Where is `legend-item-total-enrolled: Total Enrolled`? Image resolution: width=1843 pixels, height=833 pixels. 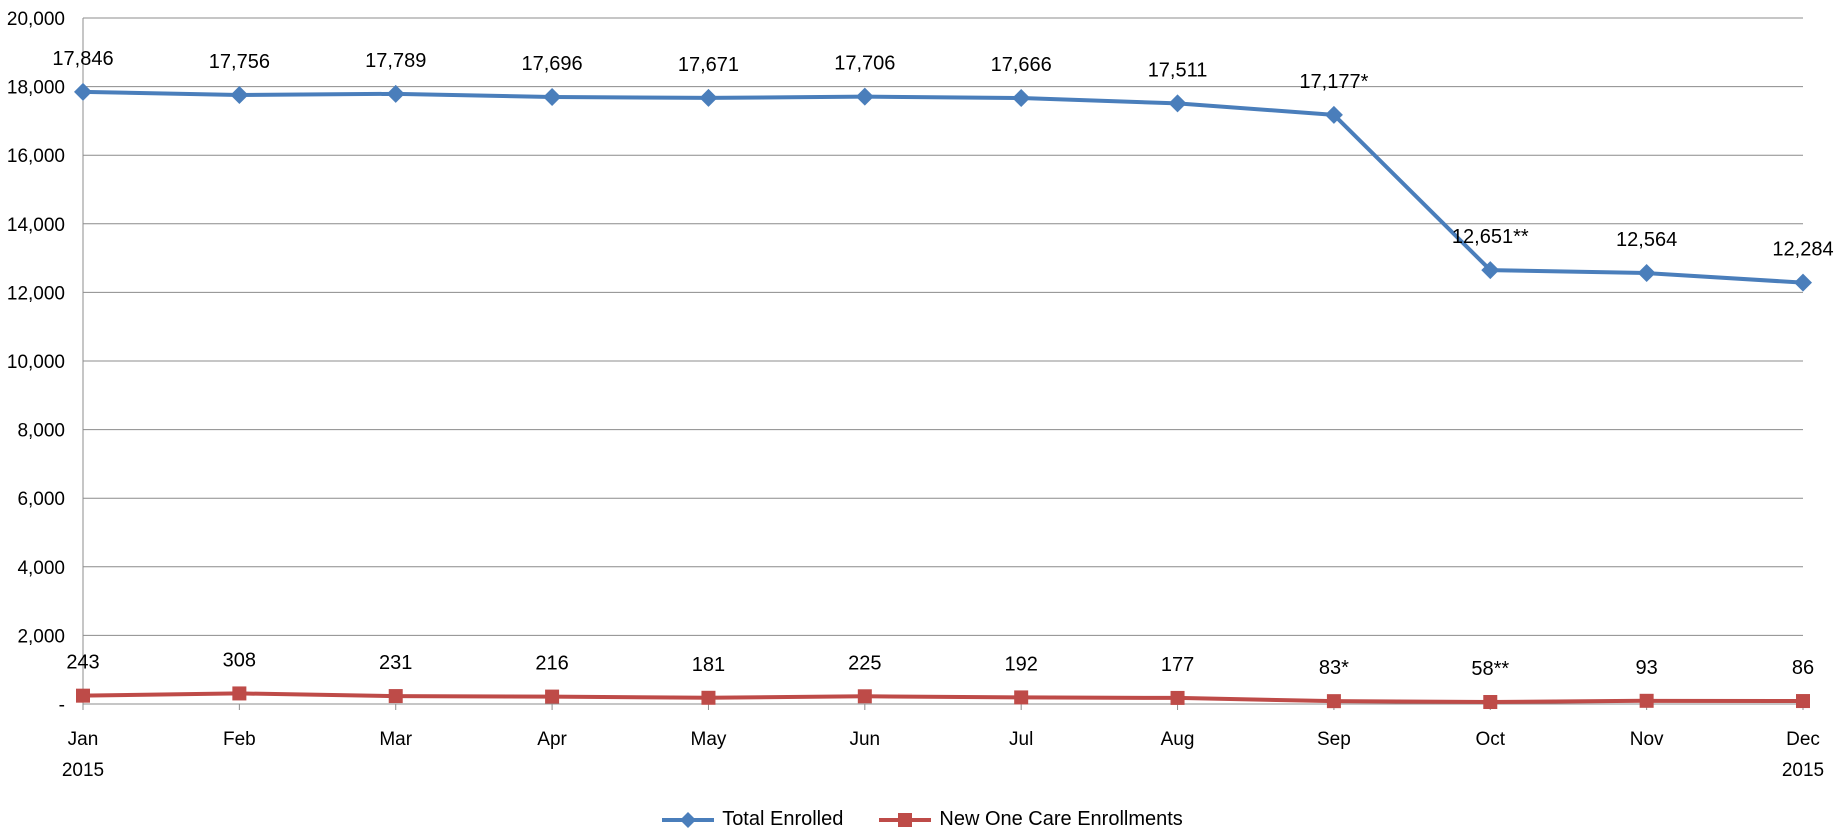
legend-item-total-enrolled: Total Enrolled is located at coordinates (751, 819).